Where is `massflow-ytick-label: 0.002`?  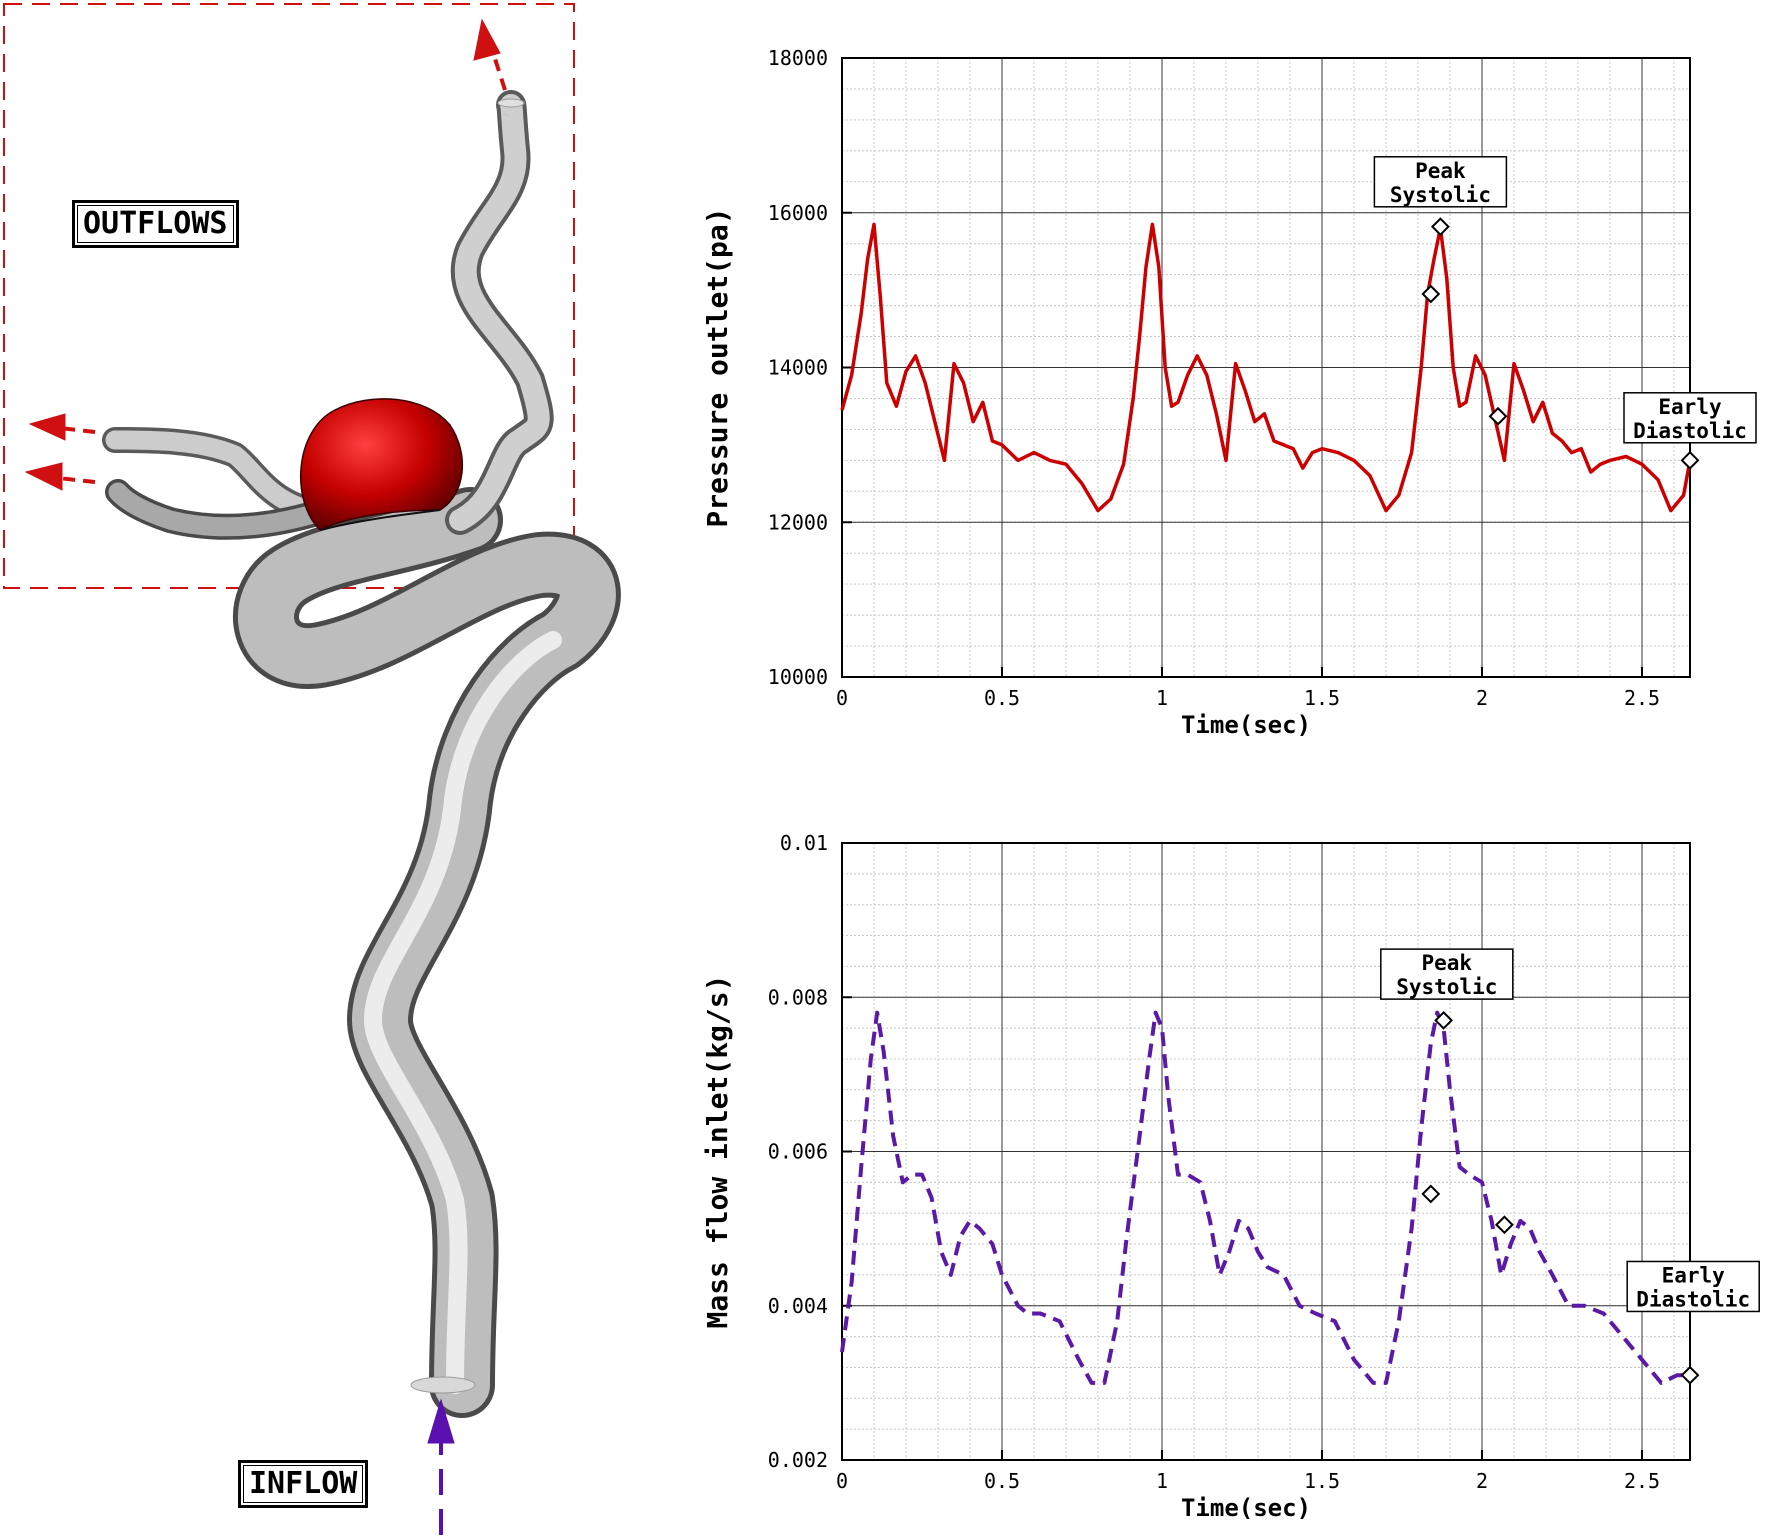
massflow-ytick-label: 0.002 is located at coordinates (798, 1460).